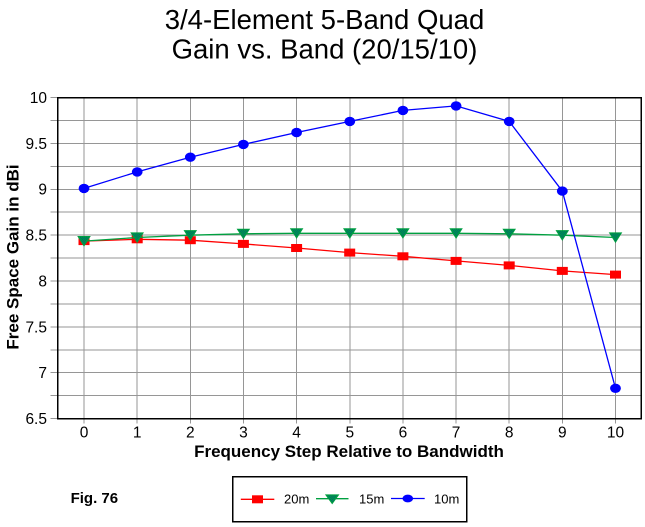 Image resolution: width=645 pixels, height=527 pixels. I want to click on svg-text: 3/4-Element 5-Band Quad, so click(325, 19).